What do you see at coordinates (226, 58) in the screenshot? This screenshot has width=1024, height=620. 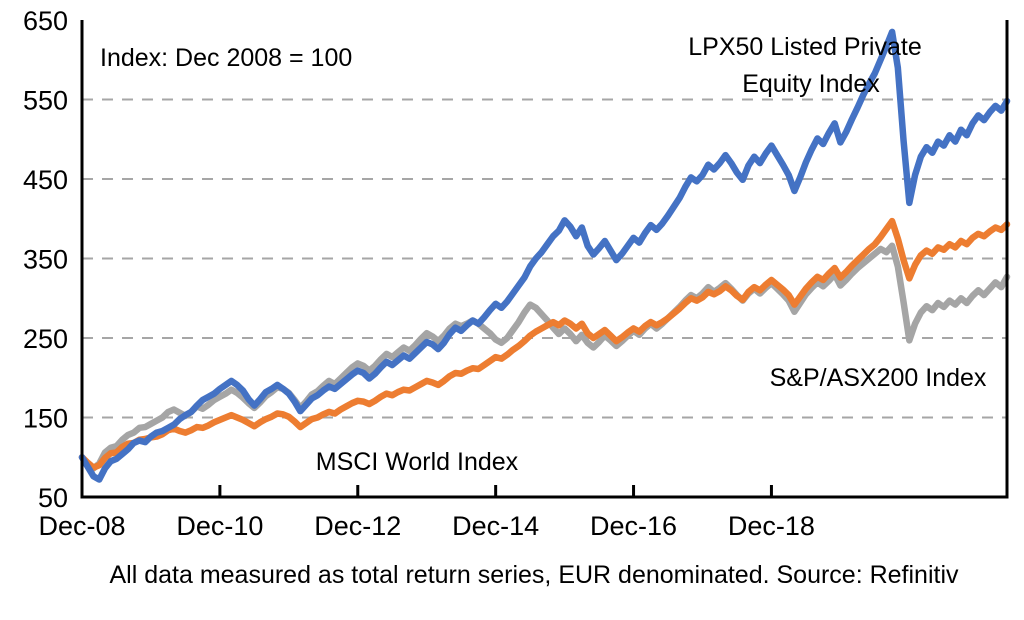 I see `index-base-note: Index: Dec 2008 = 100` at bounding box center [226, 58].